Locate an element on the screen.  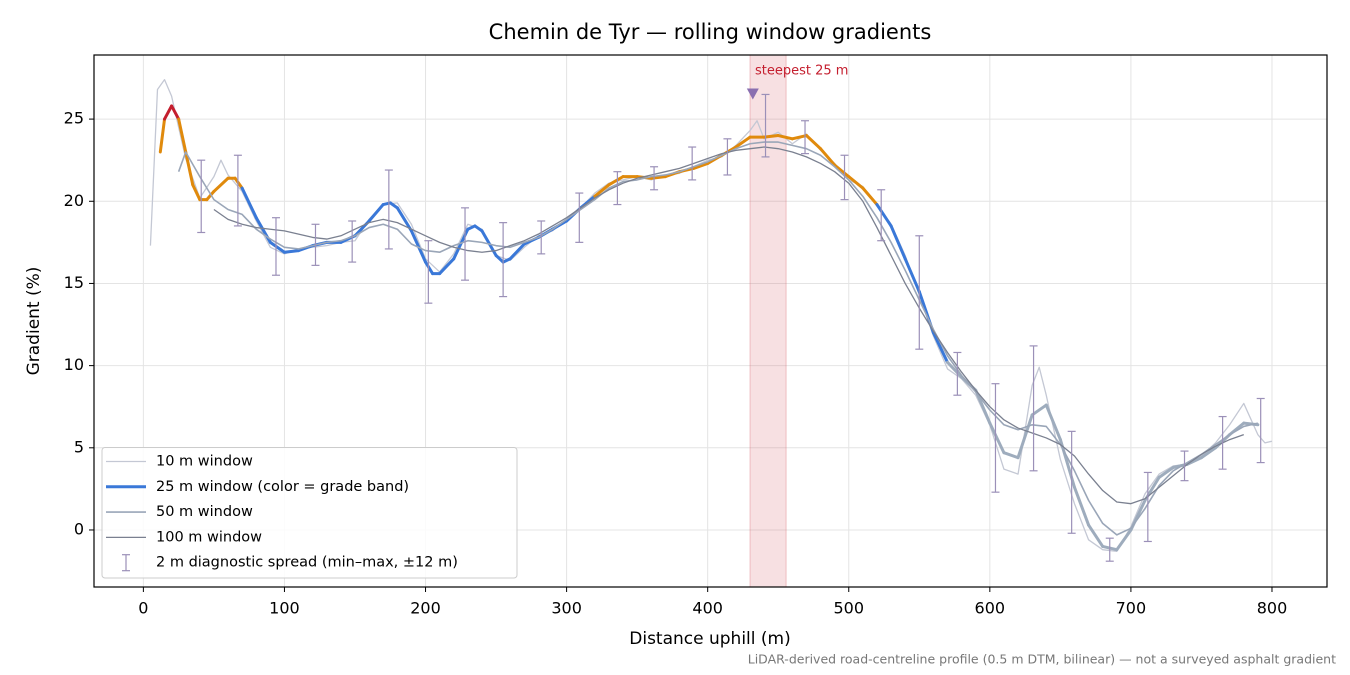
y-tick-label: 25 is located at coordinates (74, 118).